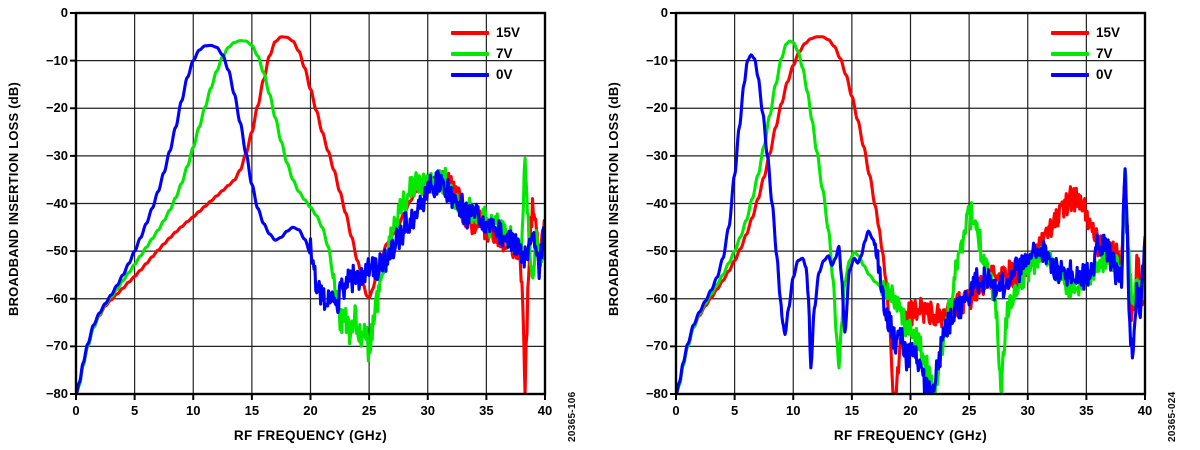 This screenshot has height=450, width=1200. What do you see at coordinates (310, 435) in the screenshot?
I see `x-axis-title-left: RF FREQUENCY (GHz)` at bounding box center [310, 435].